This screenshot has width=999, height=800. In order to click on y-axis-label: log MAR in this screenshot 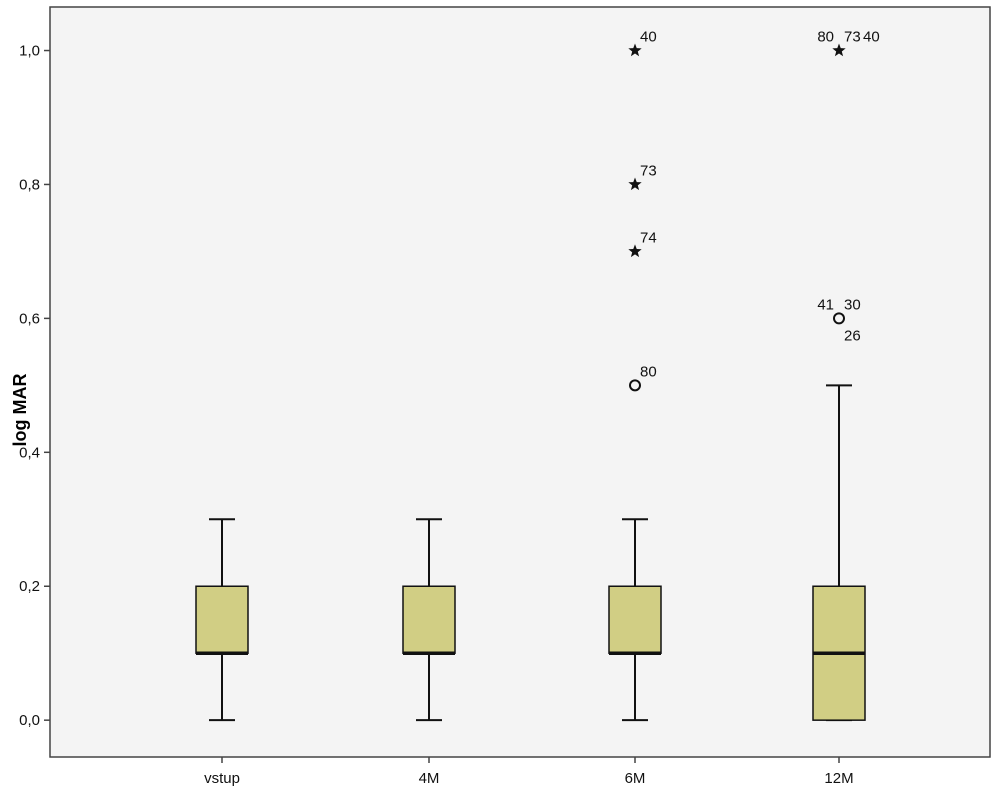, I will do `click(20, 410)`.